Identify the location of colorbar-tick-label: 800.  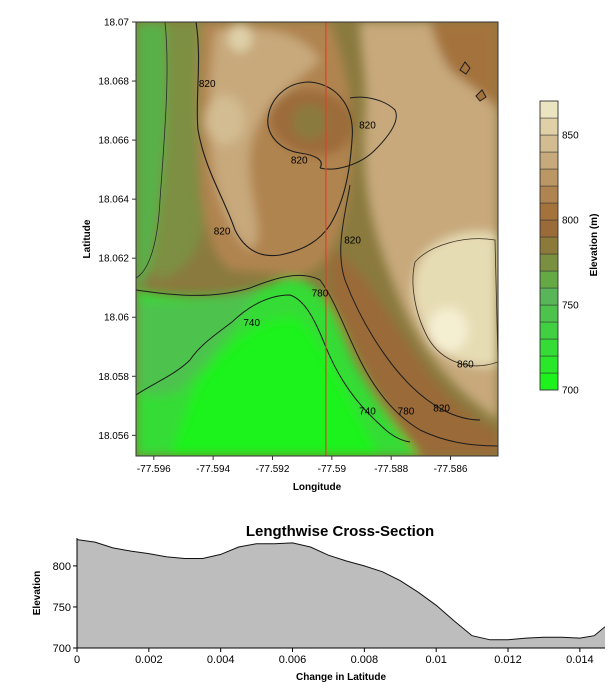
(570, 221).